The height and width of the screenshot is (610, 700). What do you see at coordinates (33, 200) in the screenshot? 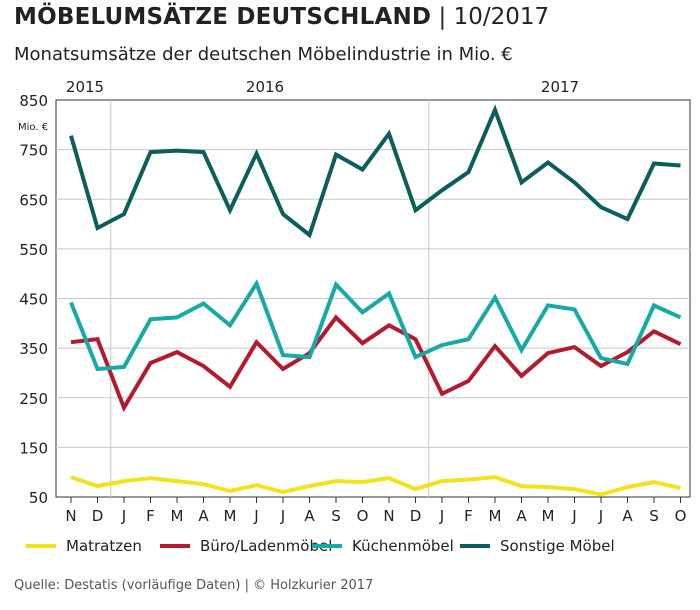
I see `y-tick-label: 650` at bounding box center [33, 200].